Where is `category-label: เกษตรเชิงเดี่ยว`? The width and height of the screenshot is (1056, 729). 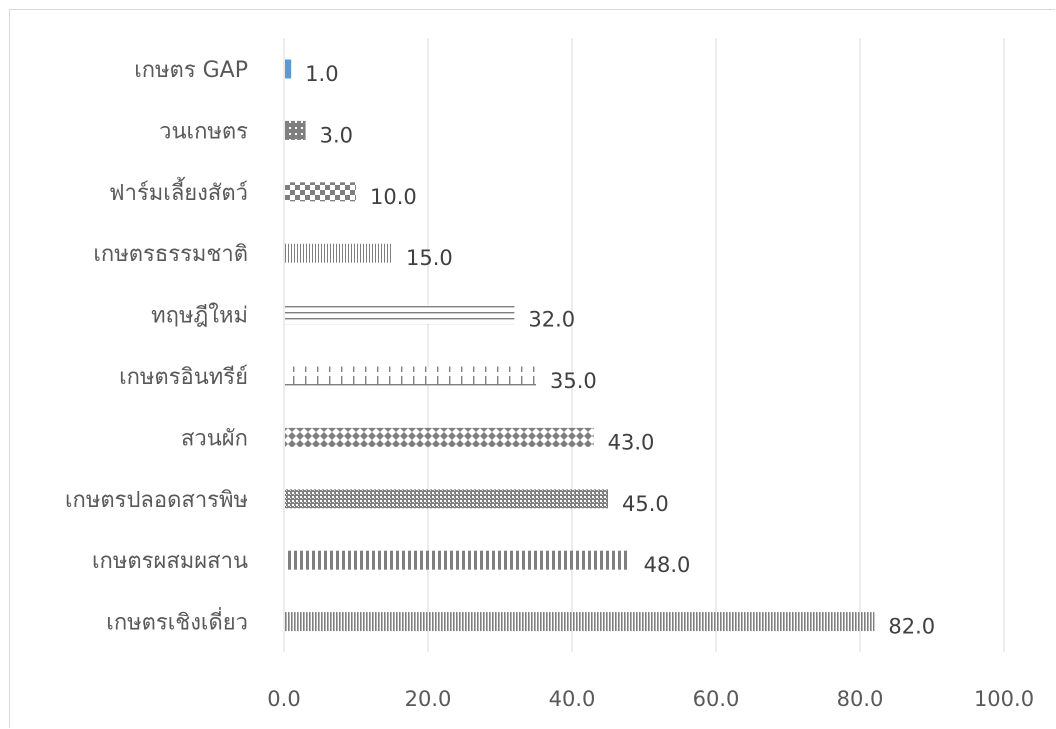
category-label: เกษตรเชิงเดี่ยว is located at coordinates (177, 621).